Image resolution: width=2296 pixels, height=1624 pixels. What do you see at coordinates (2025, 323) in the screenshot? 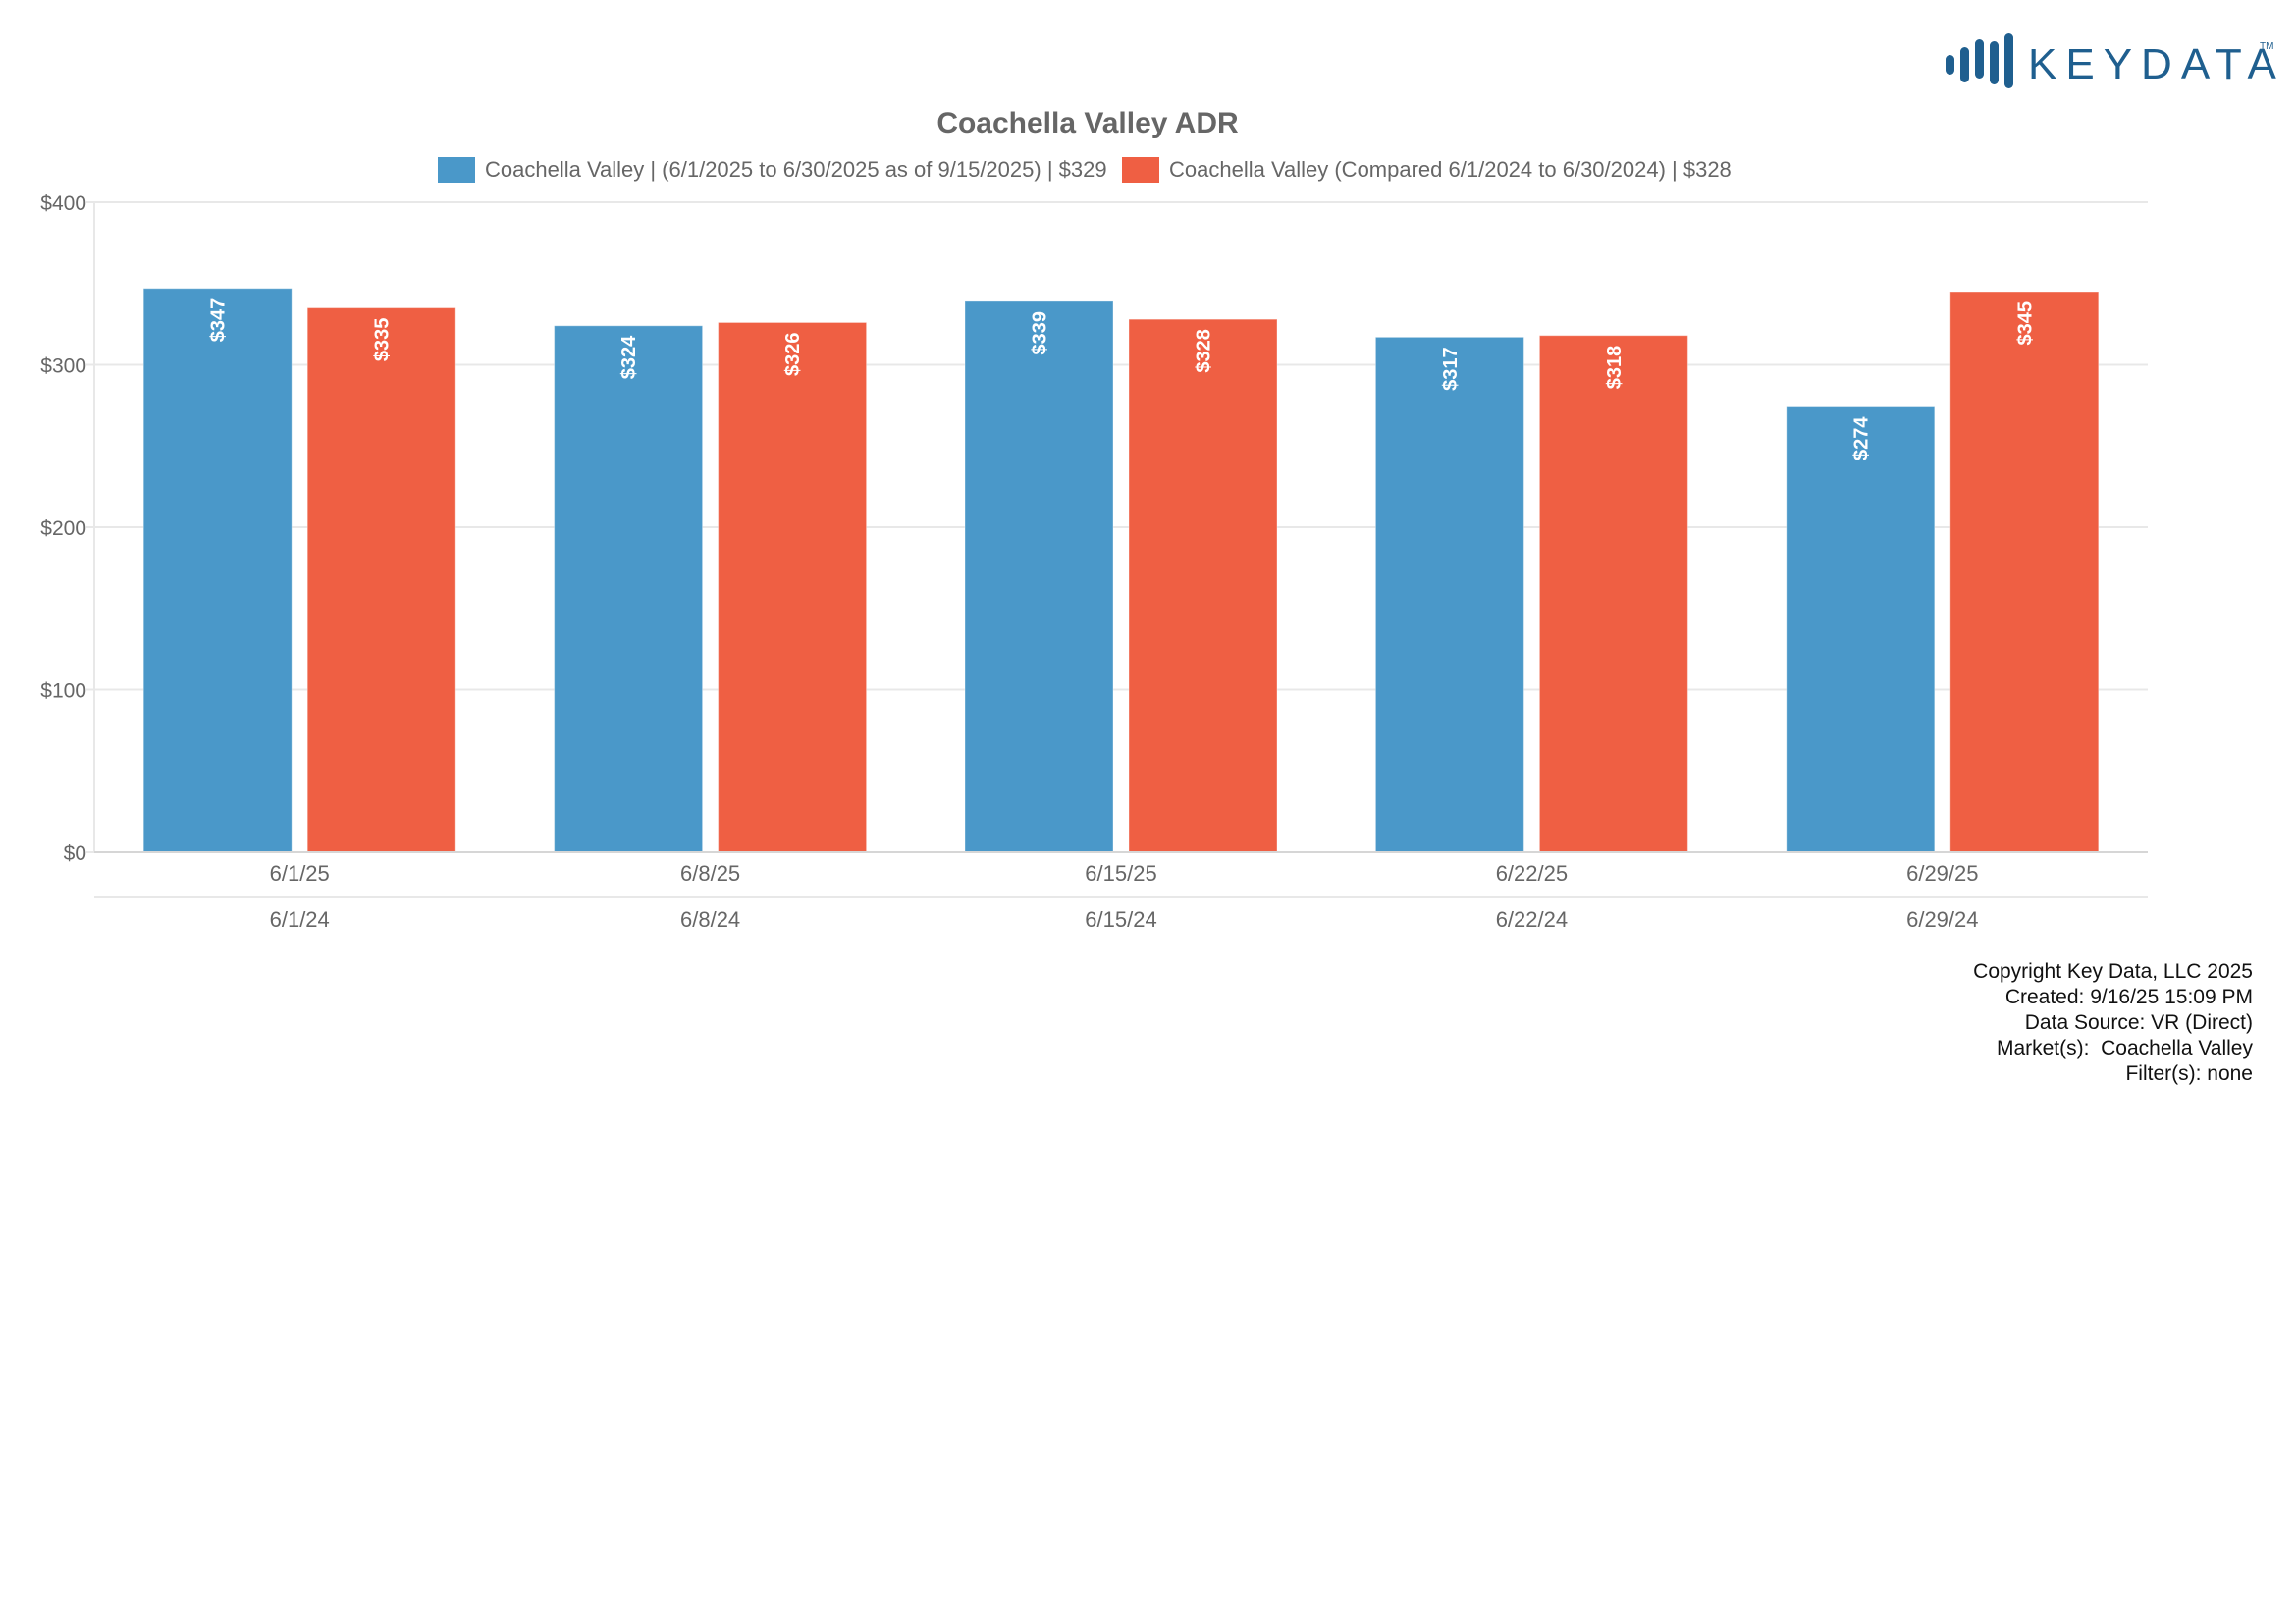
I see `data-label-compare: $345` at bounding box center [2025, 323].